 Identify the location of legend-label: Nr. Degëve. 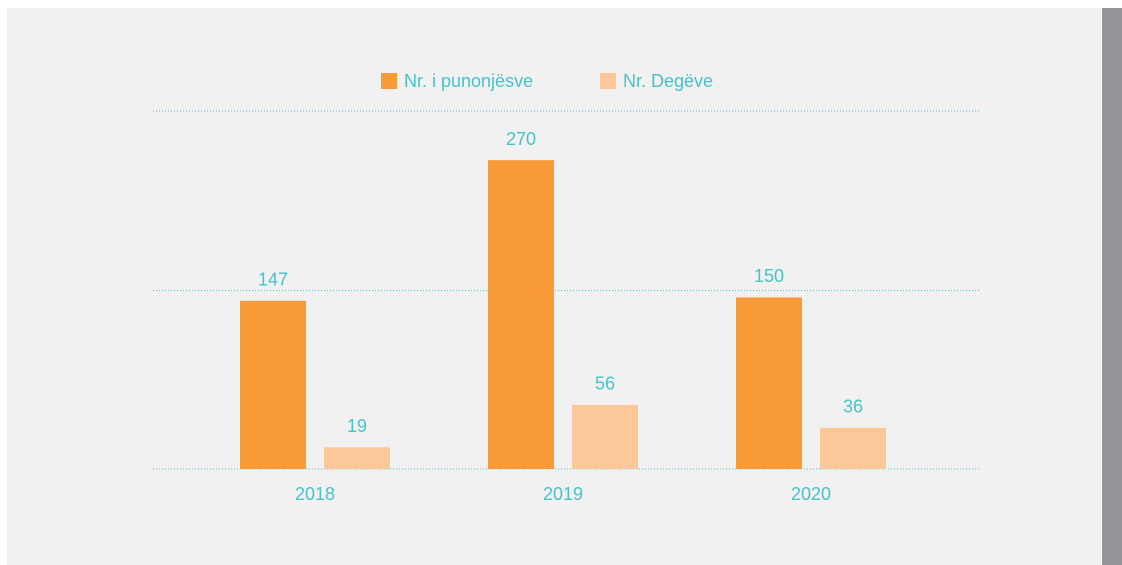
(668, 81).